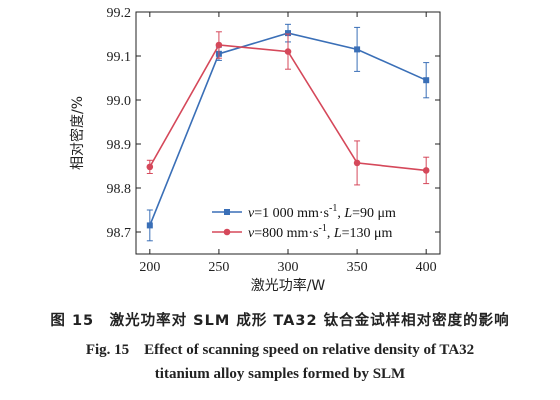 This screenshot has height=400, width=560. Describe the element at coordinates (119, 13) in the screenshot. I see `y-tick-label: 99.2` at that location.